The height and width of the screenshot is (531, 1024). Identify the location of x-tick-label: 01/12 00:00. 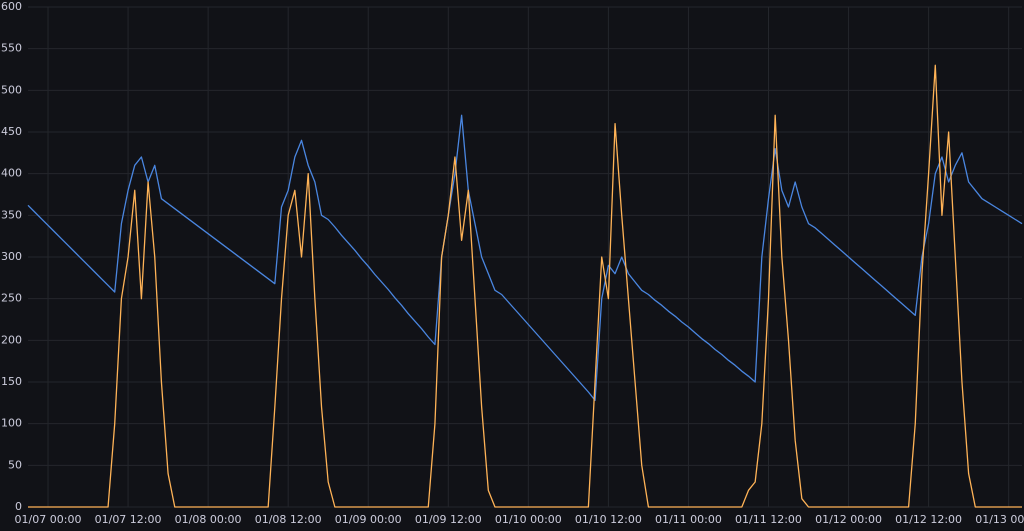
(848, 519).